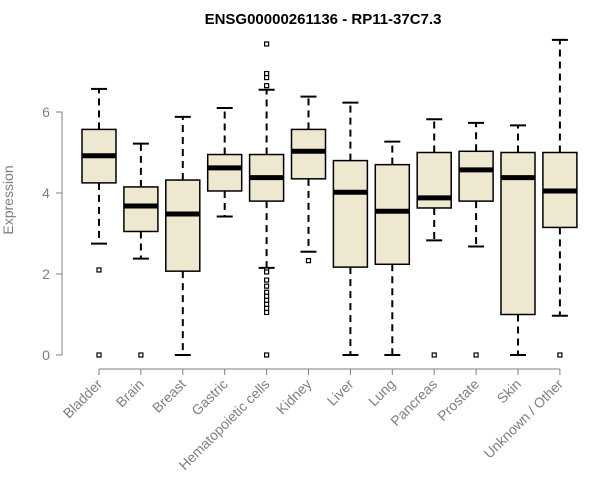  I want to click on x-tick-label: Prostate, so click(458, 400).